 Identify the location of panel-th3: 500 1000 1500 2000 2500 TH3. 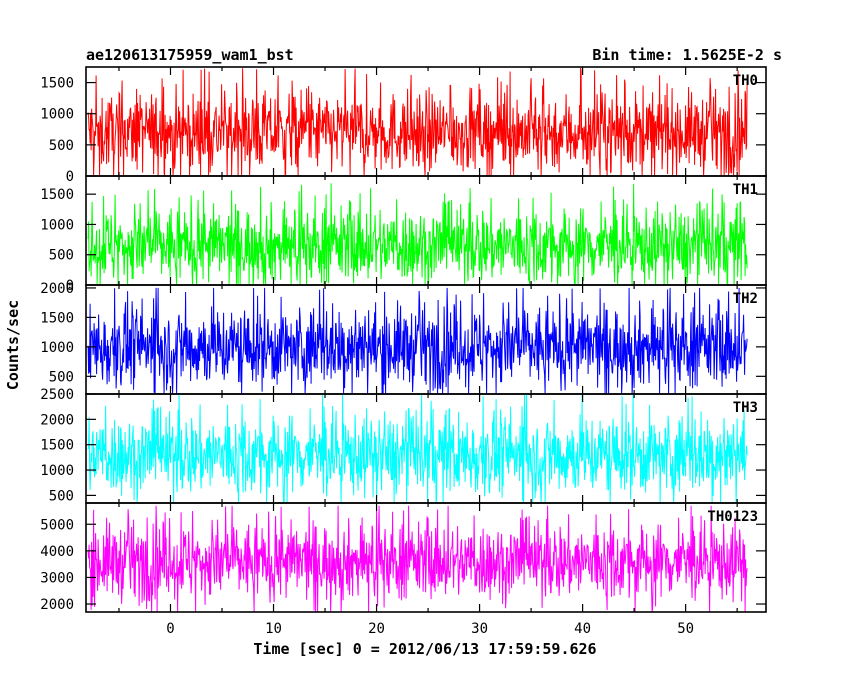
(403, 445).